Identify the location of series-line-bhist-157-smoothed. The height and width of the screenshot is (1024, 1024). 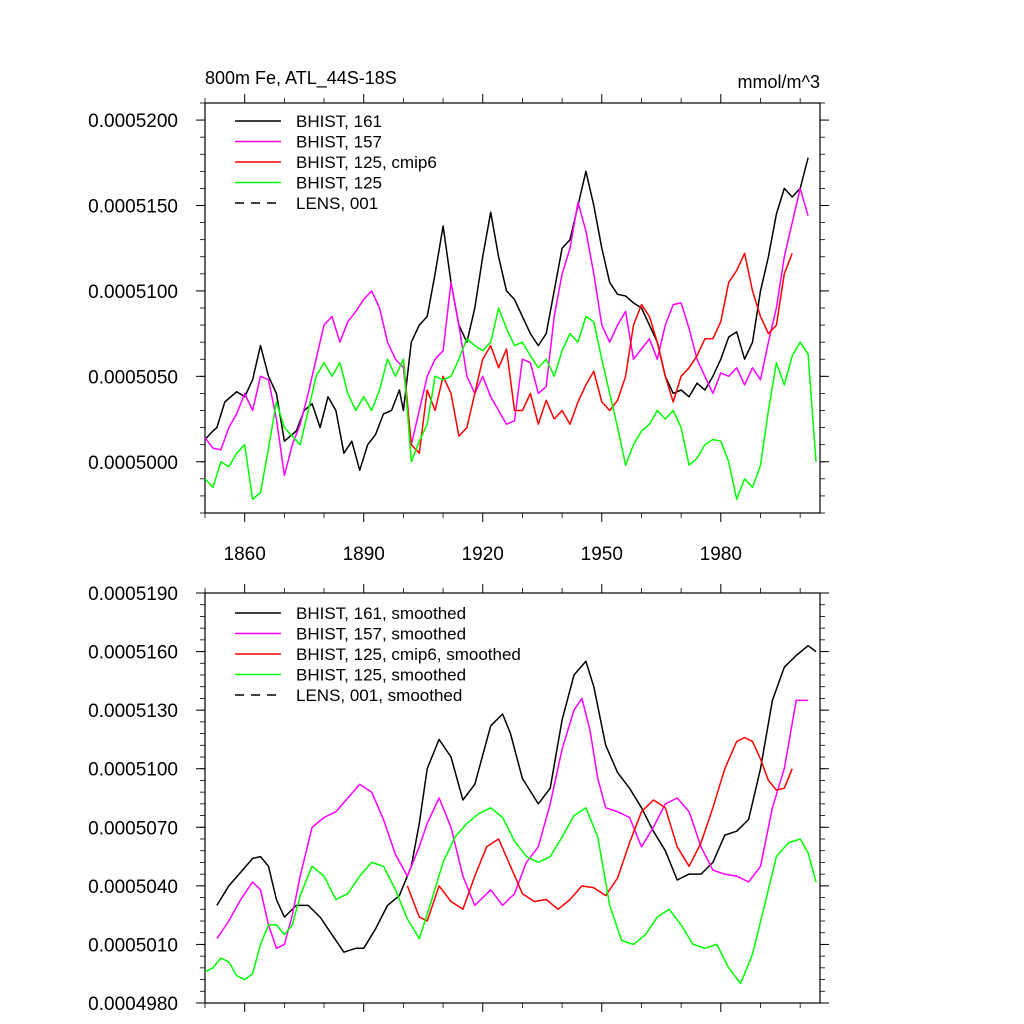
(512, 823).